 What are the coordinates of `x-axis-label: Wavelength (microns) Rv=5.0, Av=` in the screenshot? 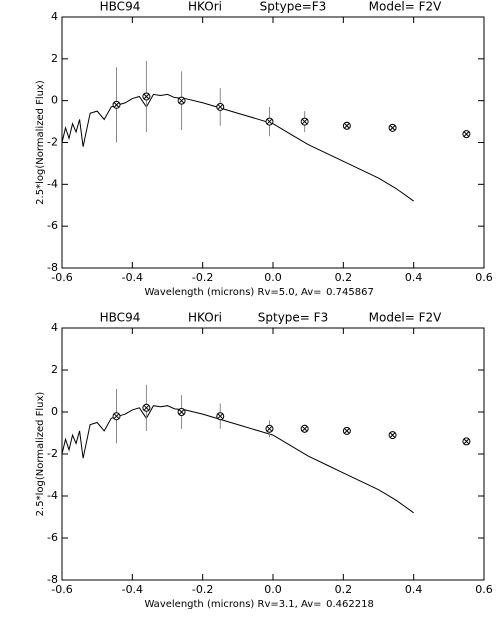 It's located at (232, 292).